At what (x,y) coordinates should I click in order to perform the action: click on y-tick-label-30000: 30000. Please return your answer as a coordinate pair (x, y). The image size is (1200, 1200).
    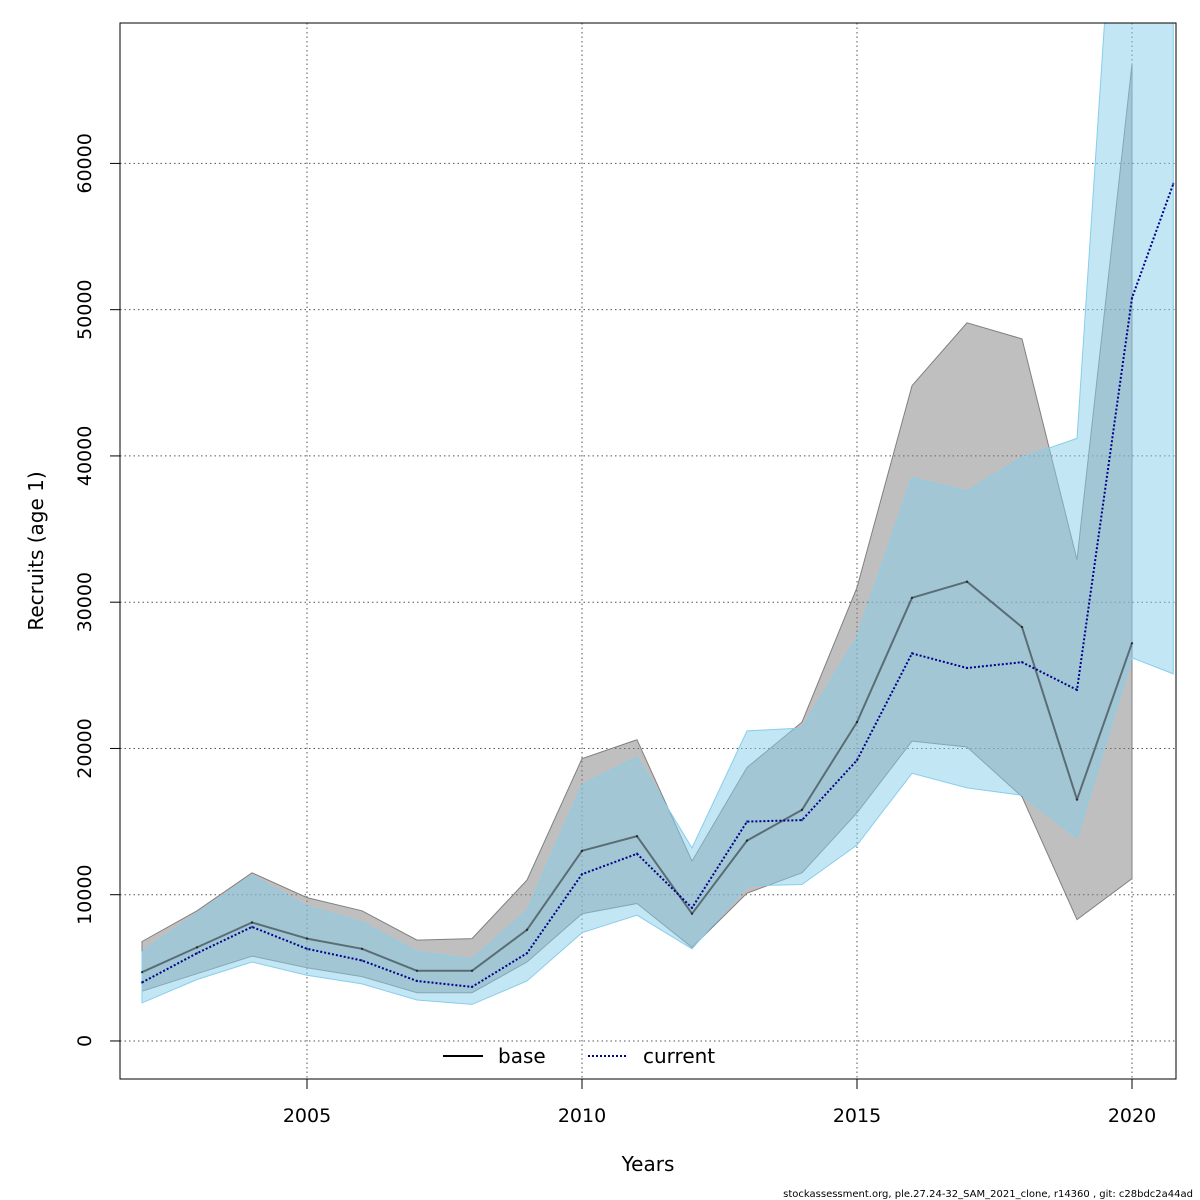
    Looking at the image, I should click on (85, 602).